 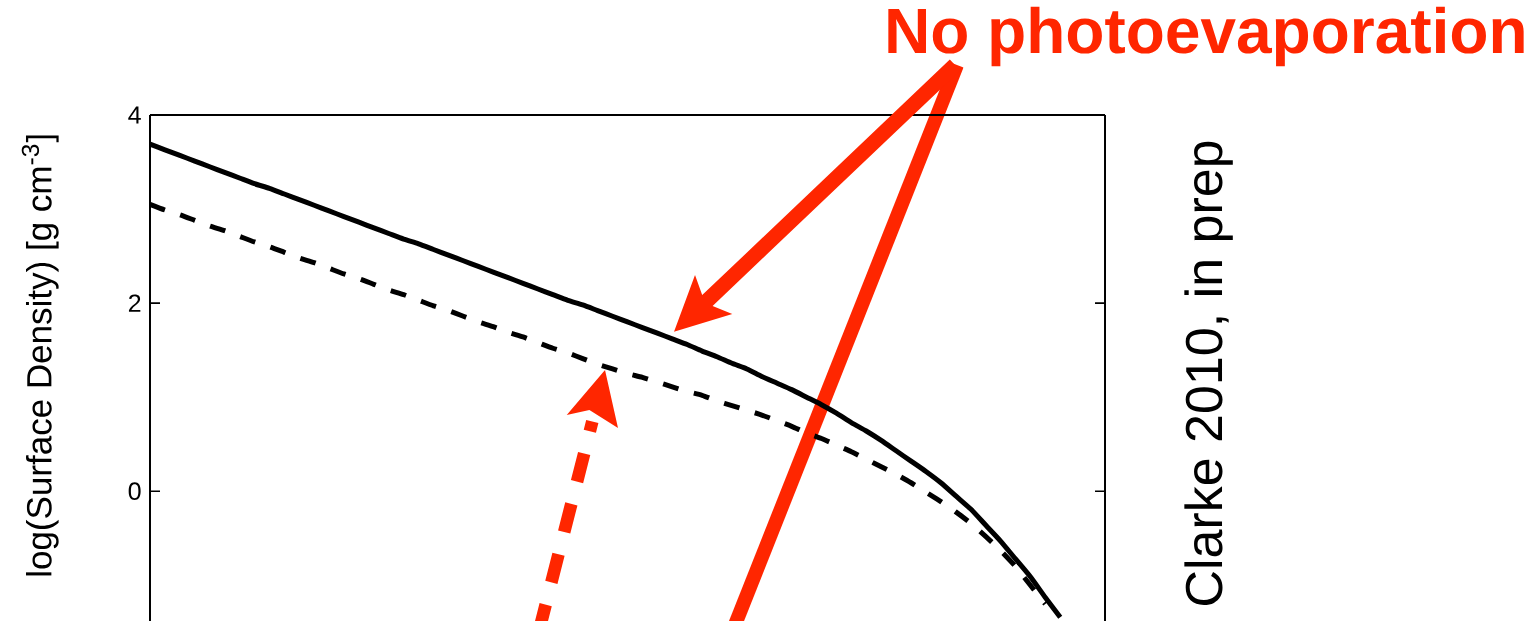 I want to click on text: Clarke 2010, in prep, so click(x=1208, y=373).